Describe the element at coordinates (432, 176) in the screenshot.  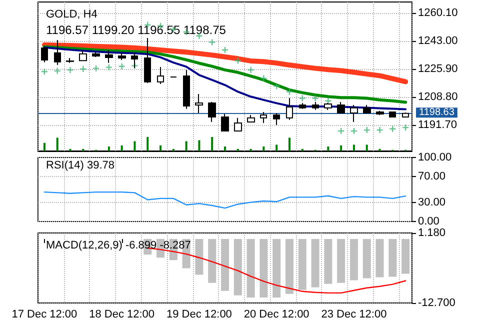
I see `y-tick-label: 70.00` at that location.